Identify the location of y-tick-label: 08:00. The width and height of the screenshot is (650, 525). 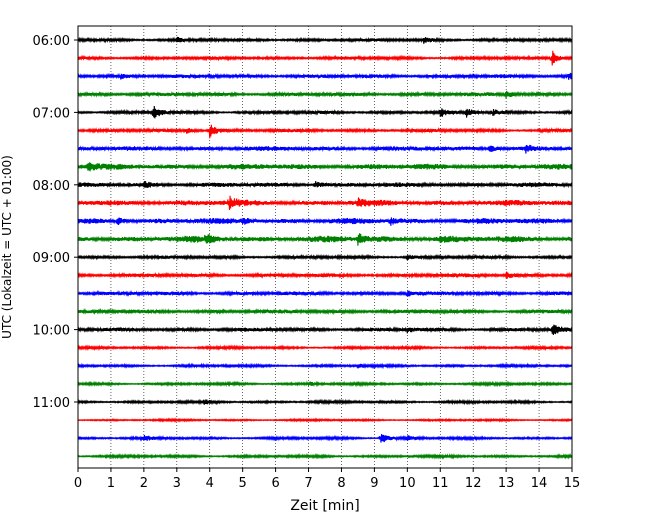
(51, 186).